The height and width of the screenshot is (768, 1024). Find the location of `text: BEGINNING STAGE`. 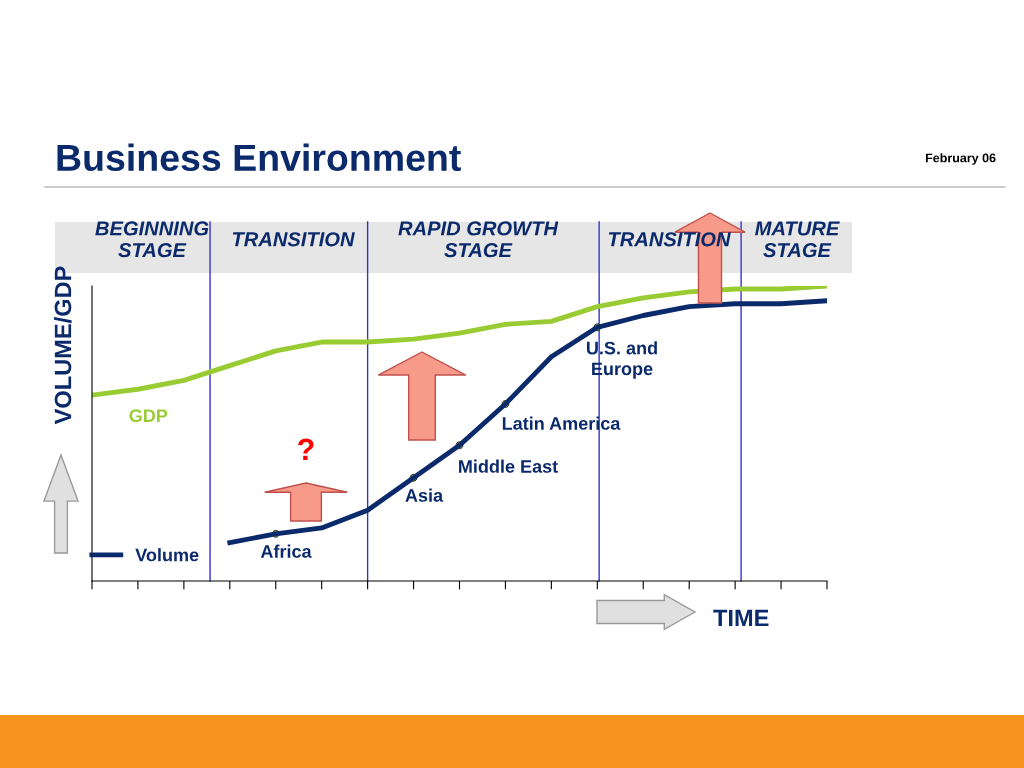

text: BEGINNING STAGE is located at coordinates (152, 239).